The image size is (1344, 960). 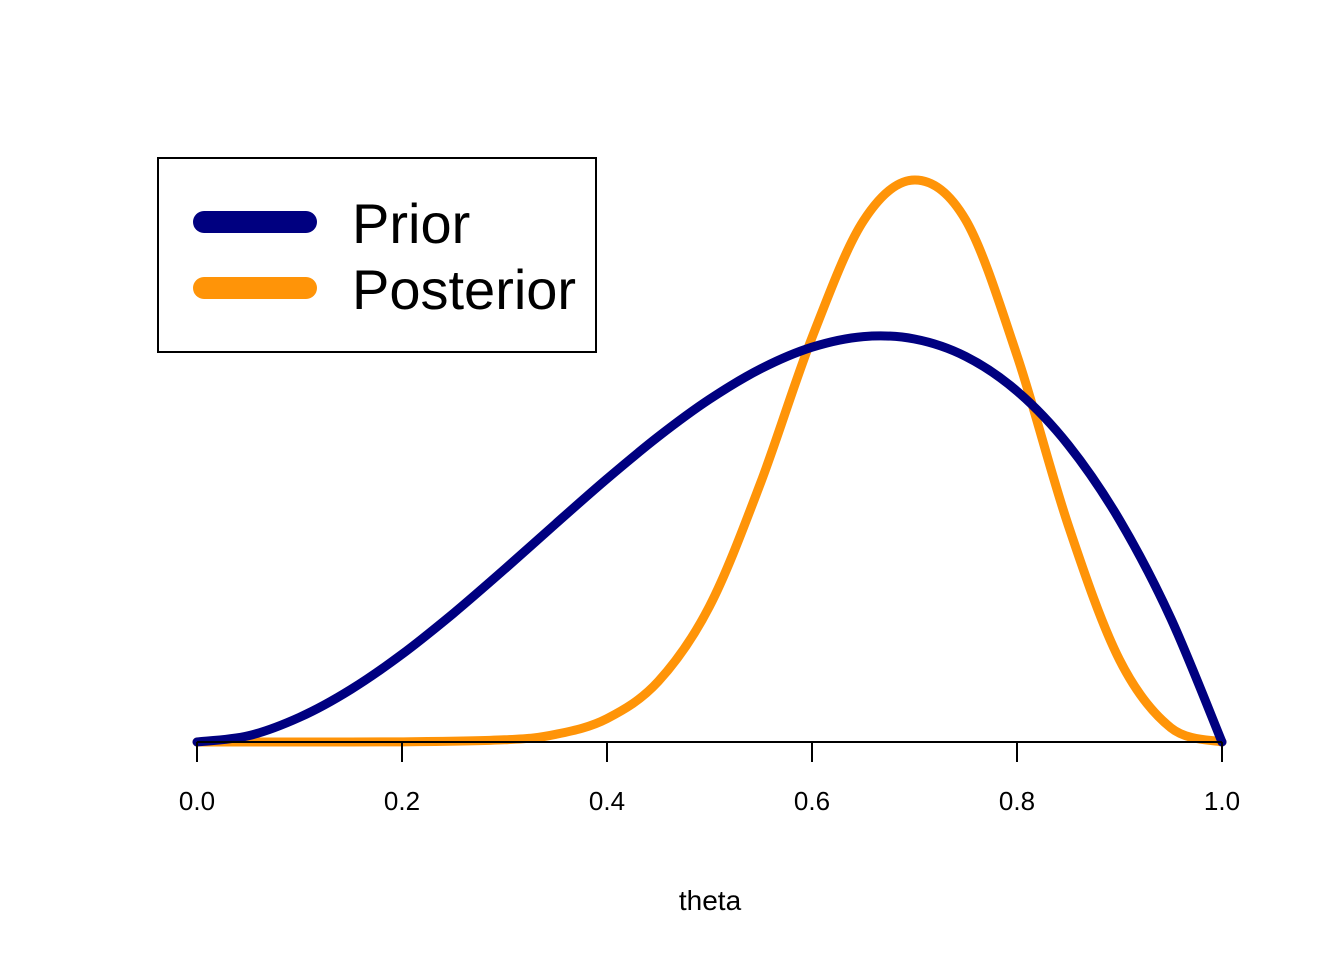 What do you see at coordinates (464, 289) in the screenshot?
I see `legend-label-posterior: Posterior` at bounding box center [464, 289].